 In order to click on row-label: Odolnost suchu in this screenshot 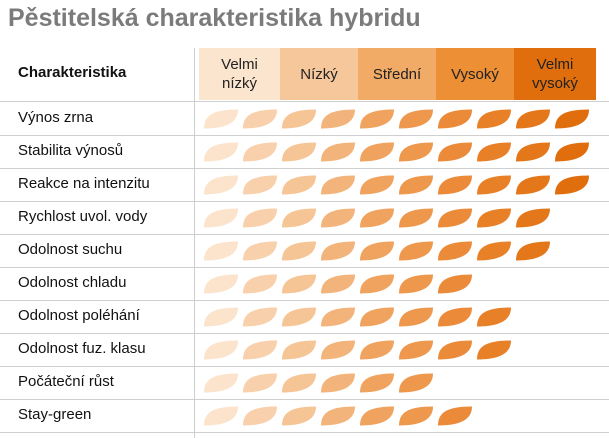, I will do `click(70, 249)`.